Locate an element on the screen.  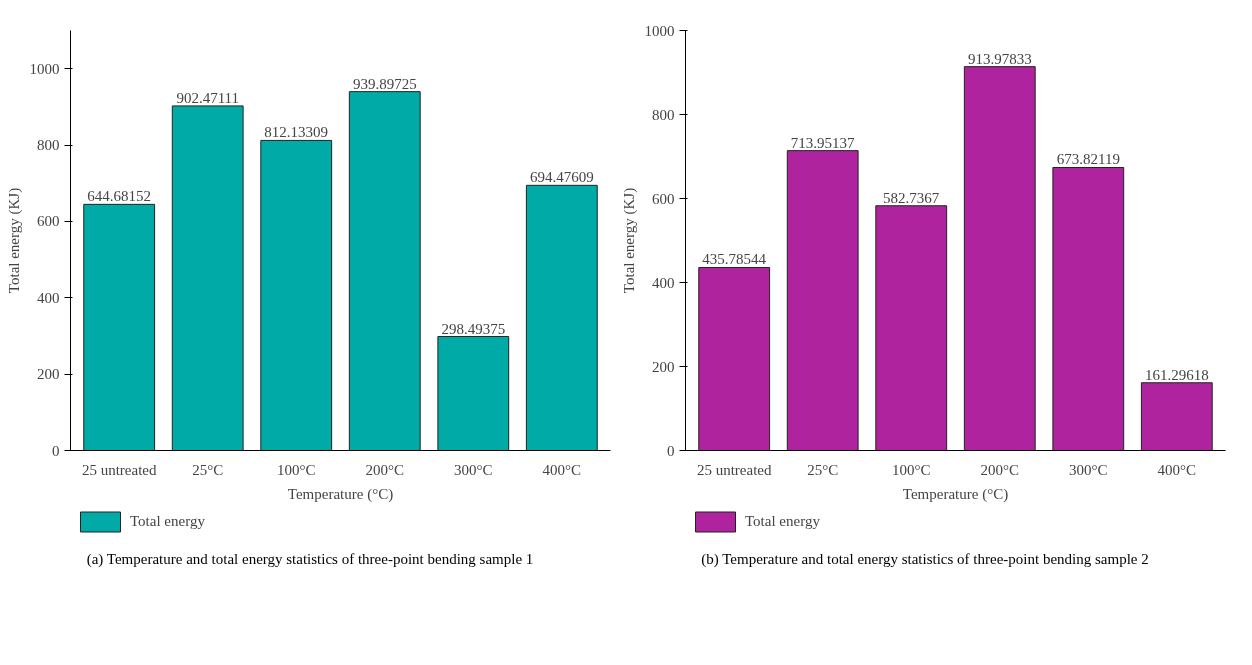
text: (b) Temperature and total energy statistics of three-point bending sample 2 is located at coordinates (925, 559).